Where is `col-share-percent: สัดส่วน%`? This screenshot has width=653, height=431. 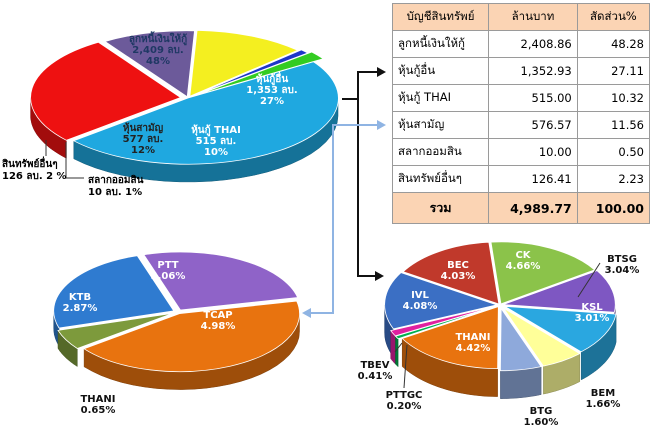
col-share-percent: สัดส่วน% is located at coordinates (613, 17).